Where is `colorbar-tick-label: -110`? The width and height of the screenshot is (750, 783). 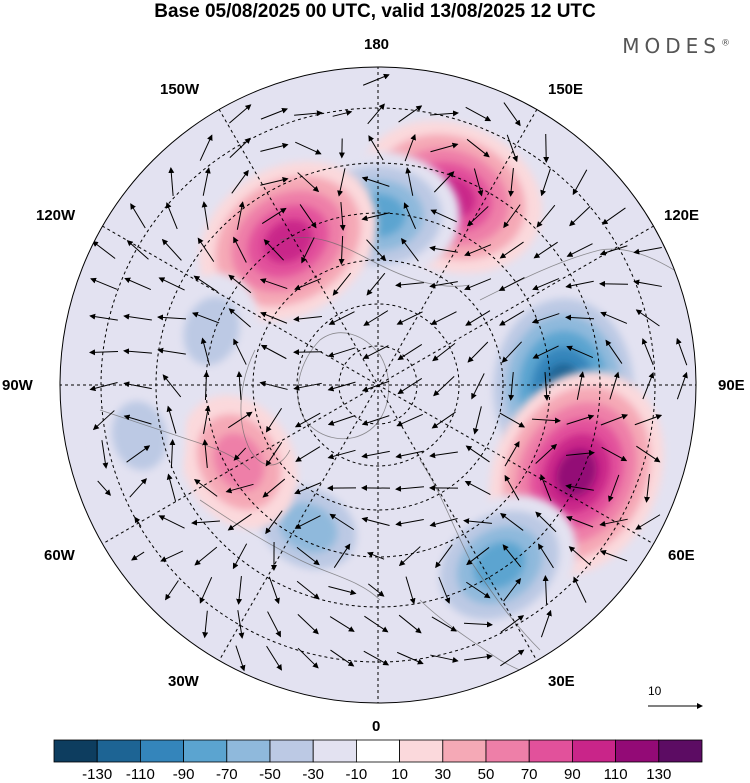
colorbar-tick-label: -110 is located at coordinates (140, 774).